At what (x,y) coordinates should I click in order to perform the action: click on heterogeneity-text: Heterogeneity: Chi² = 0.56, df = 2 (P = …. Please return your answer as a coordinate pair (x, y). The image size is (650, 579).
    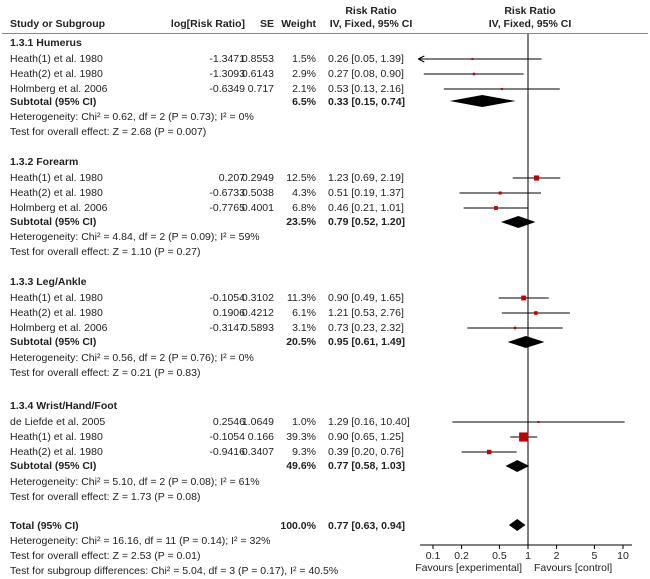
    Looking at the image, I should click on (132, 358).